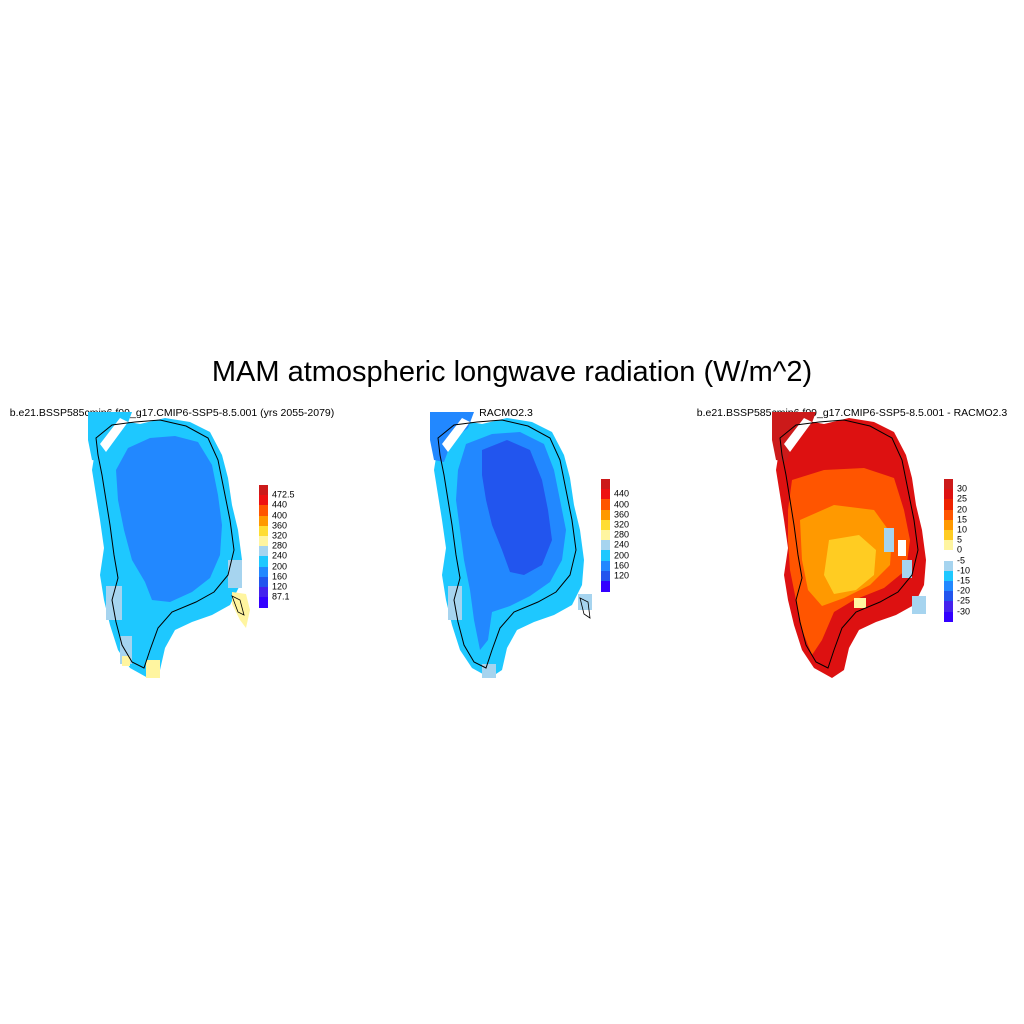 Image resolution: width=1024 pixels, height=1024 pixels. What do you see at coordinates (962, 498) in the screenshot?
I see `colorbar-label: 25` at bounding box center [962, 498].